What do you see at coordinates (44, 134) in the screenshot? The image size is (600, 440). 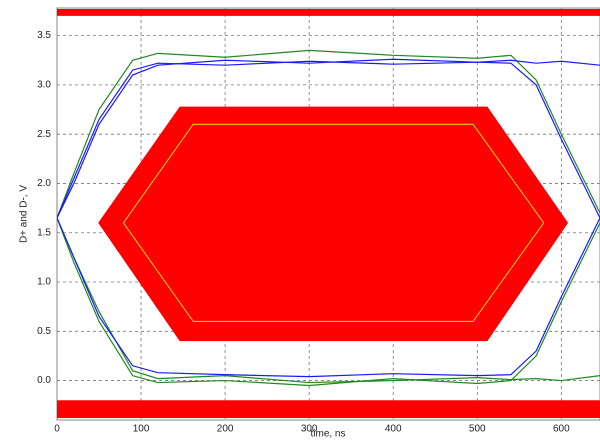 I see `y-tick-label: 2.5` at bounding box center [44, 134].